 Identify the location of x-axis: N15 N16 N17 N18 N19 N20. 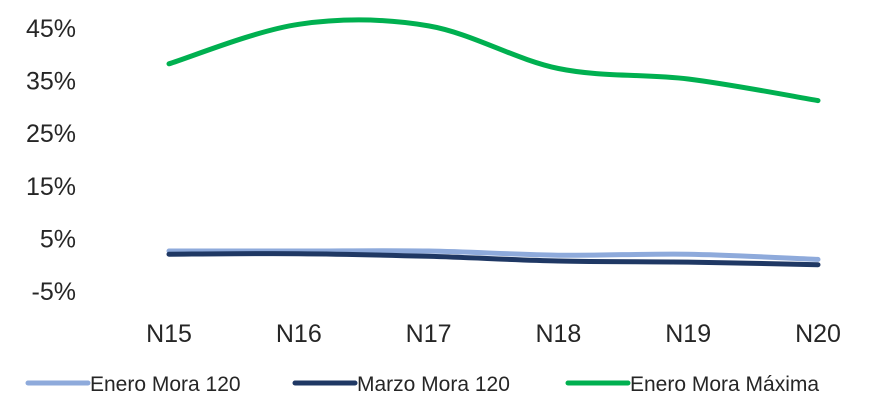
(493, 334).